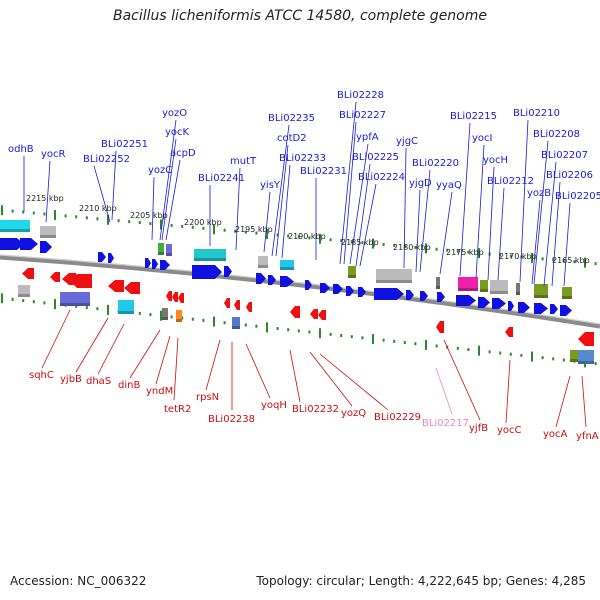 The width and height of the screenshot is (600, 600). Describe the element at coordinates (291, 118) in the screenshot. I see `gene-label-forward: BLi02235` at that location.